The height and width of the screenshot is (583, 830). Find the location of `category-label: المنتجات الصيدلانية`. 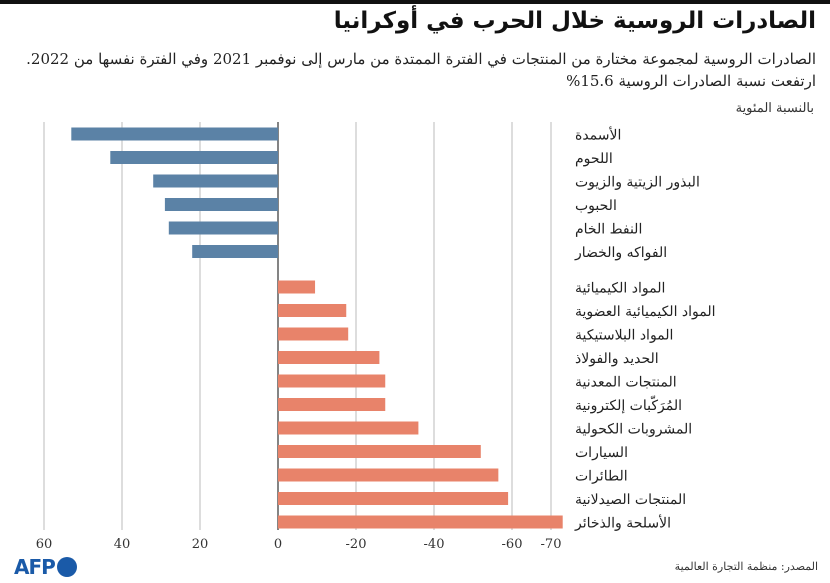

category-label: المنتجات الصيدلانية is located at coordinates (630, 500).